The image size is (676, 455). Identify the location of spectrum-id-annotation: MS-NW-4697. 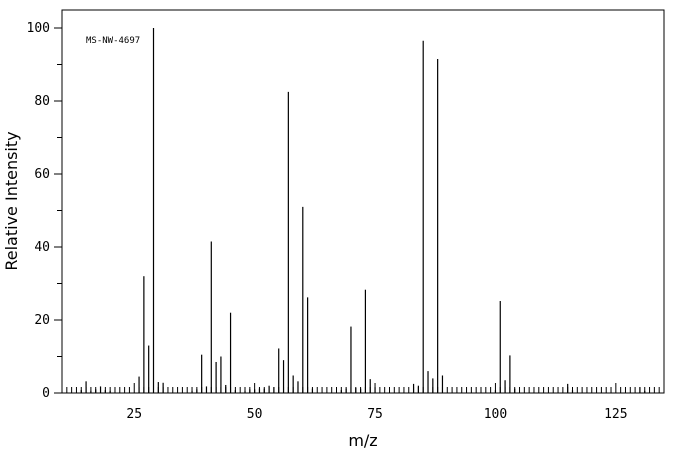
(113, 41).